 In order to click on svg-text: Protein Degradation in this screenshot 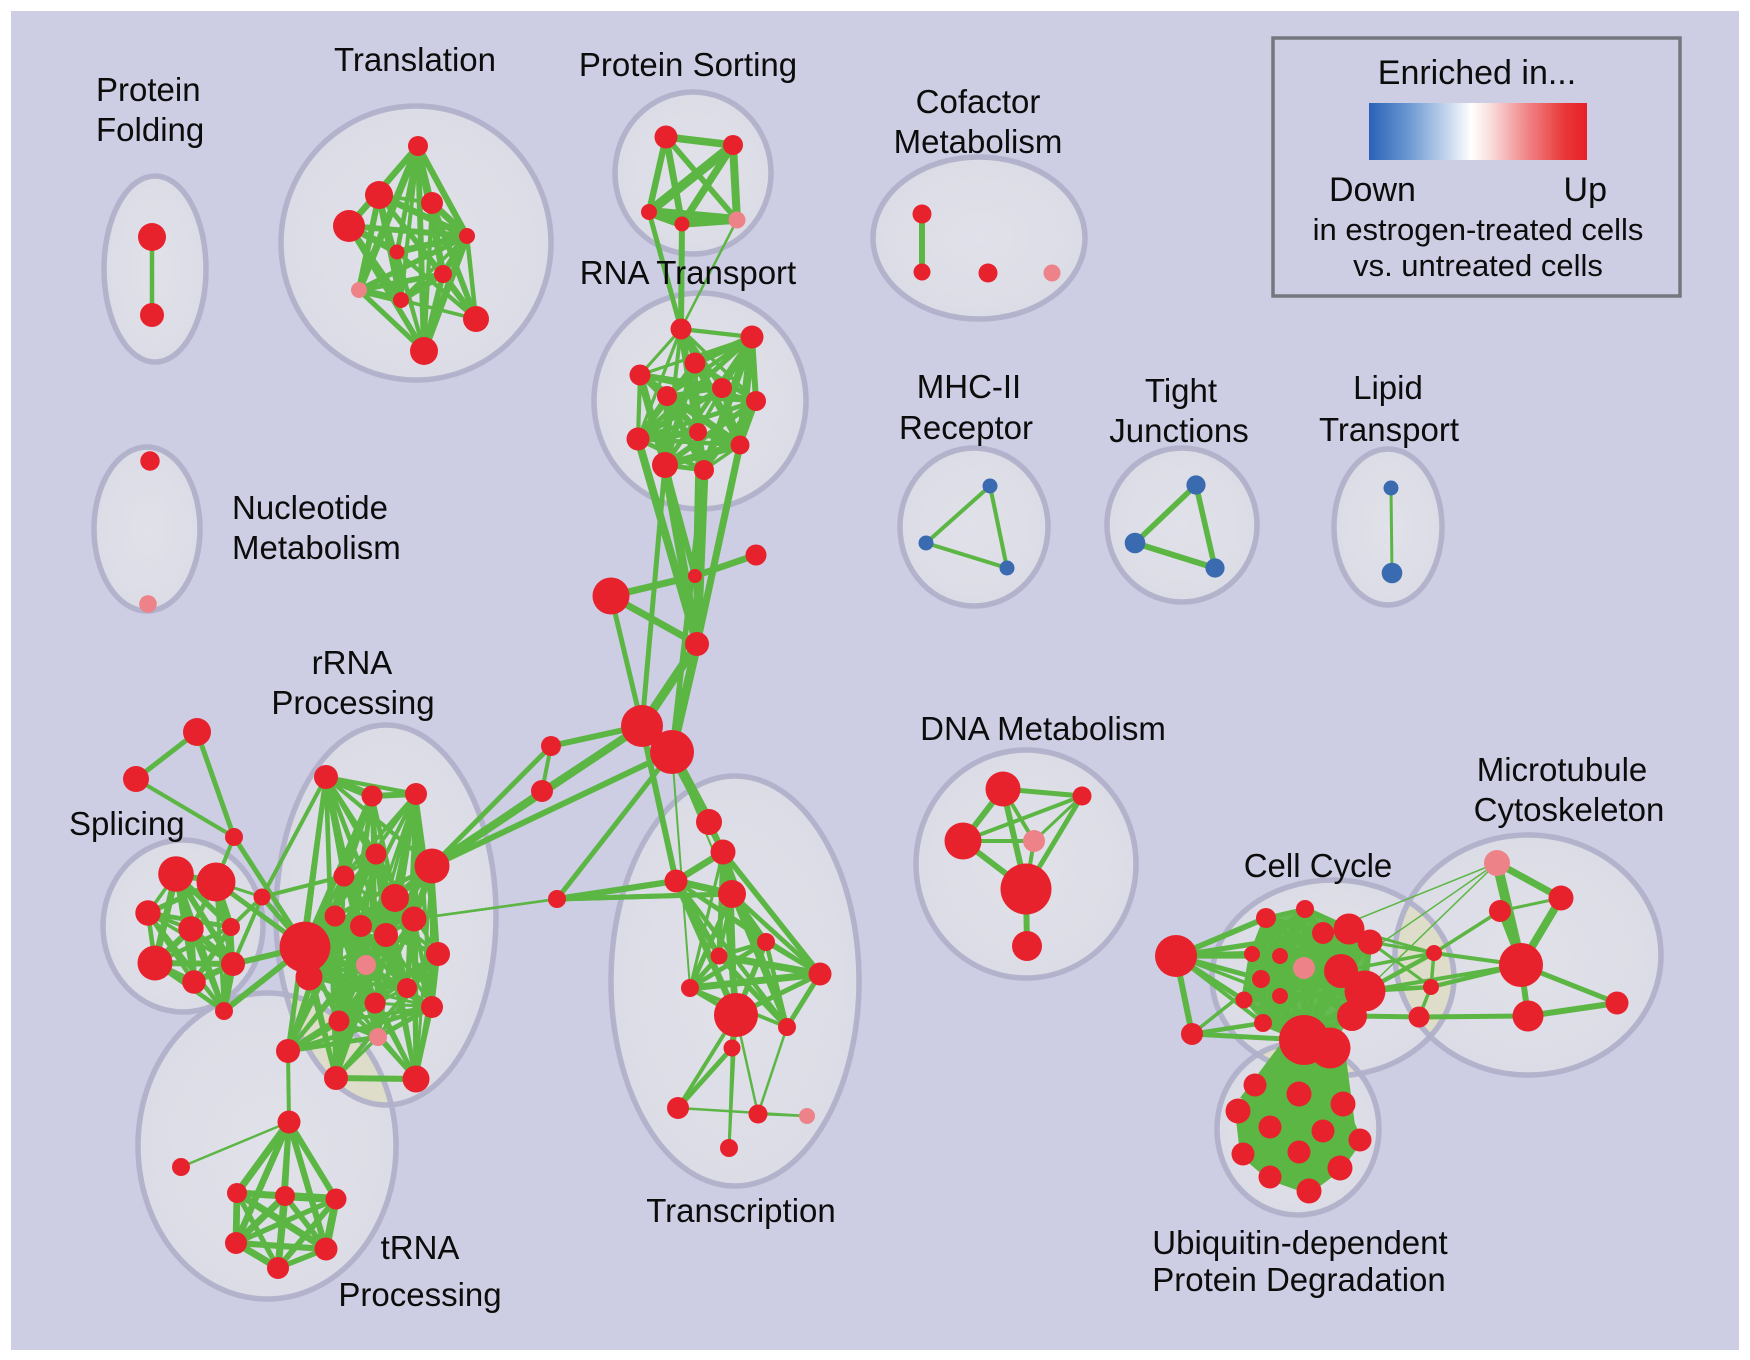, I will do `click(1299, 1279)`.